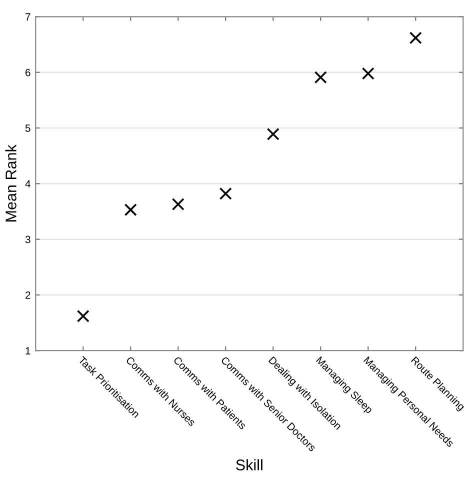 The height and width of the screenshot is (477, 475). What do you see at coordinates (27, 295) in the screenshot?
I see `y-tick-label: 2` at bounding box center [27, 295].